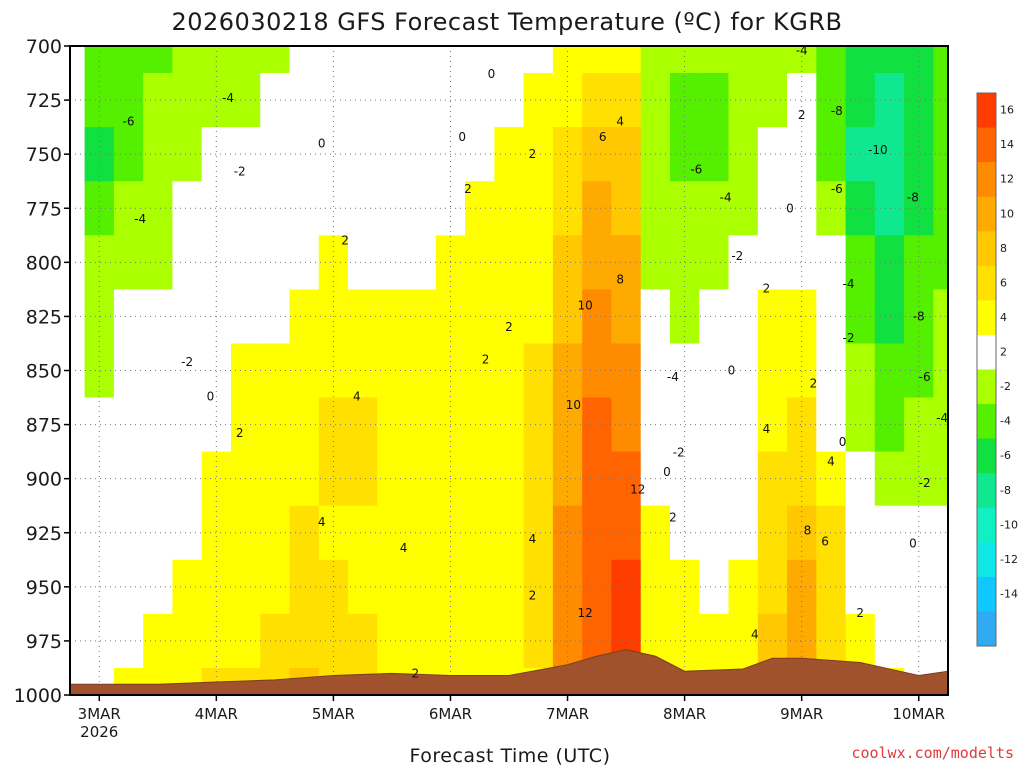 This screenshot has width=1024, height=768. Describe the element at coordinates (44, 534) in the screenshot. I see `y-tick-label: 925` at that location.